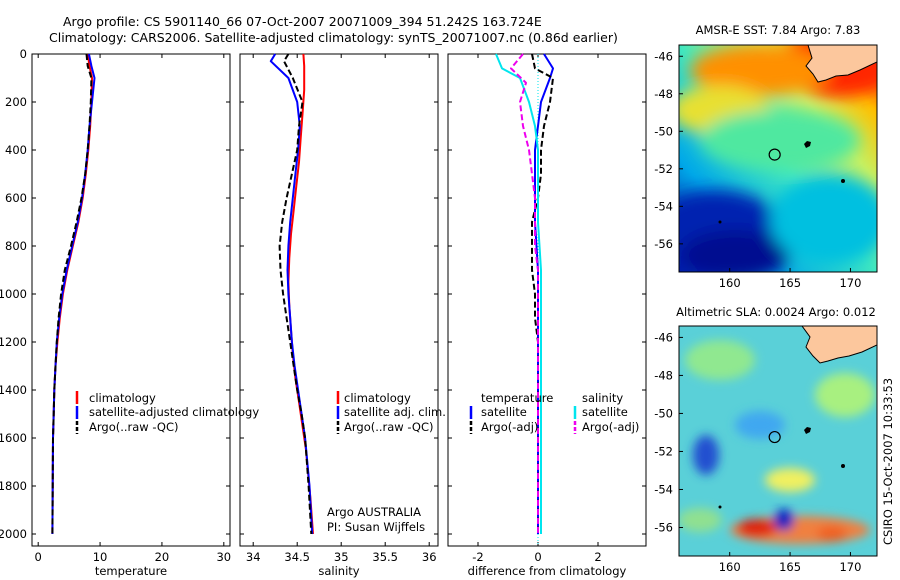 This screenshot has width=900, height=580. Describe the element at coordinates (13, 438) in the screenshot. I see `depth-tick-label: 1600` at that location.